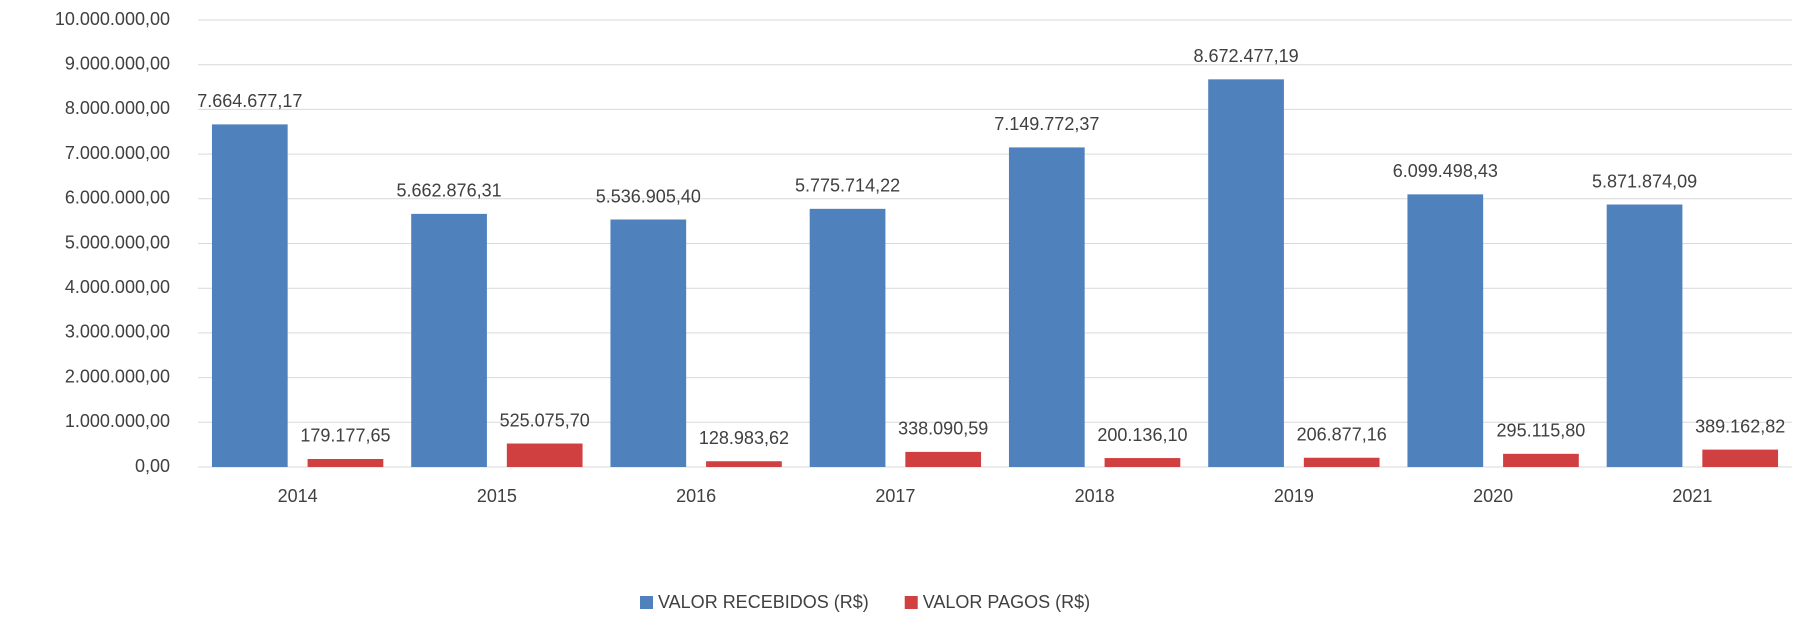 This screenshot has height=641, width=1801. Describe the element at coordinates (117, 108) in the screenshot. I see `y-tick-label: 8.000.000,00` at that location.